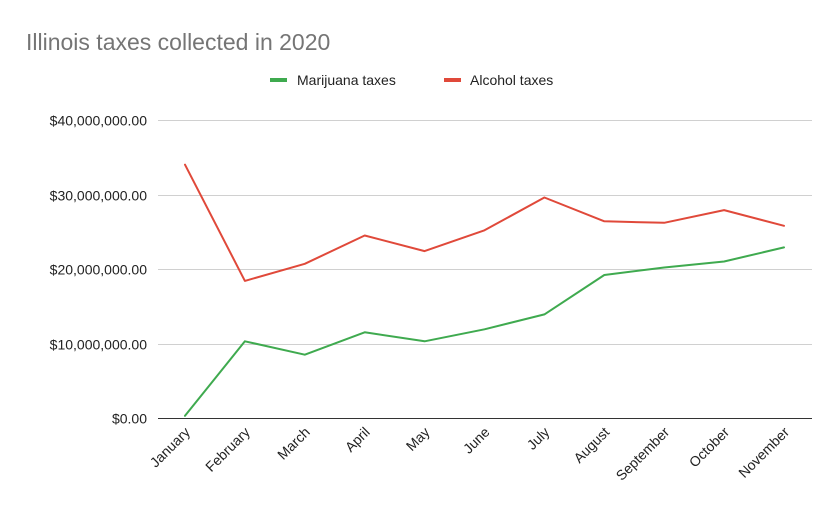  Describe the element at coordinates (99, 121) in the screenshot. I see `y-tick-label: $40,000,000.00` at that location.